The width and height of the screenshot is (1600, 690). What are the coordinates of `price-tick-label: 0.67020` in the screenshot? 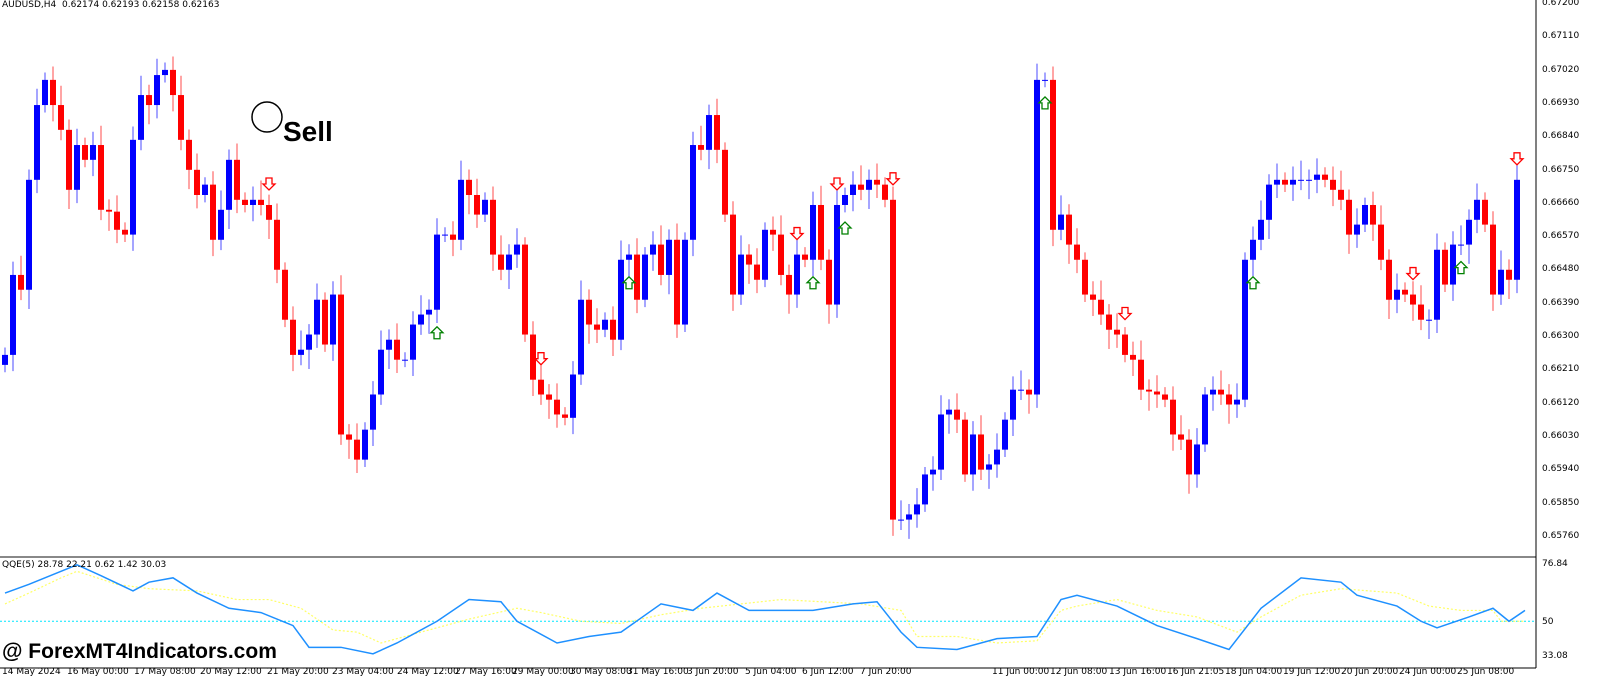 It's located at (1561, 69).